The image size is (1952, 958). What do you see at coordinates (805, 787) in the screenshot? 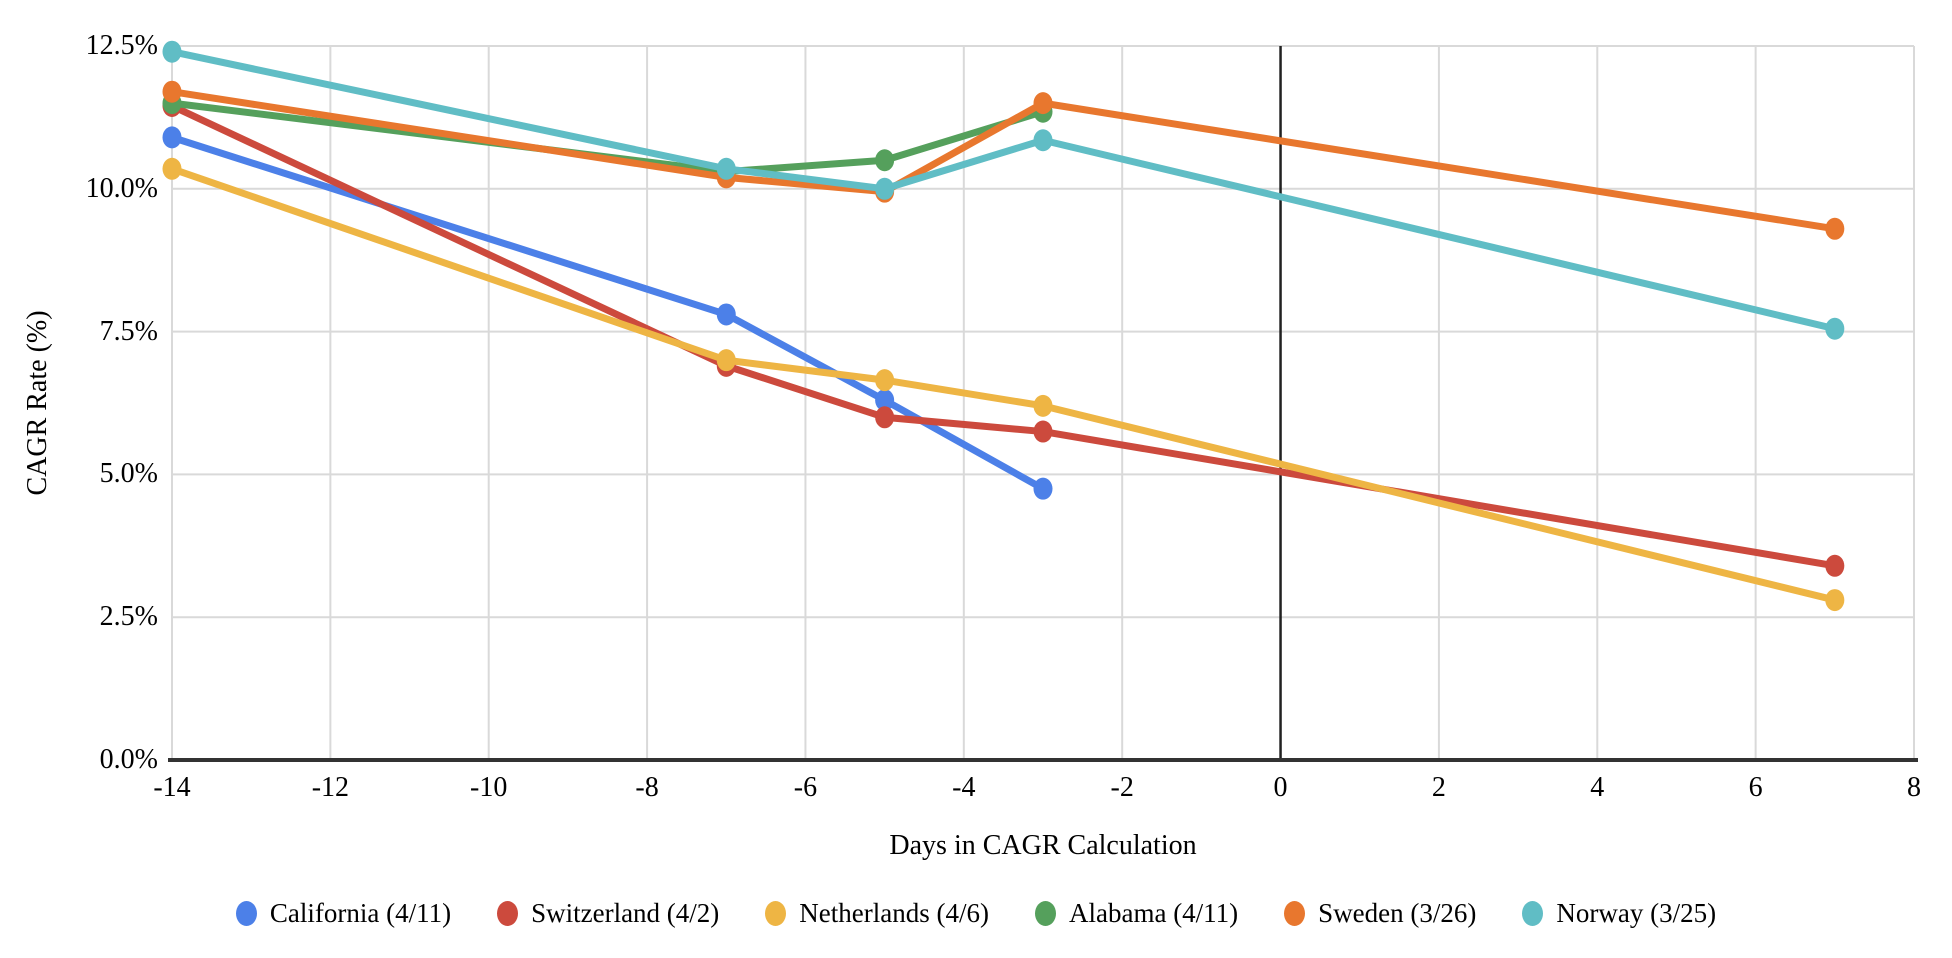
I see `x-tick-label: -6` at bounding box center [805, 787].